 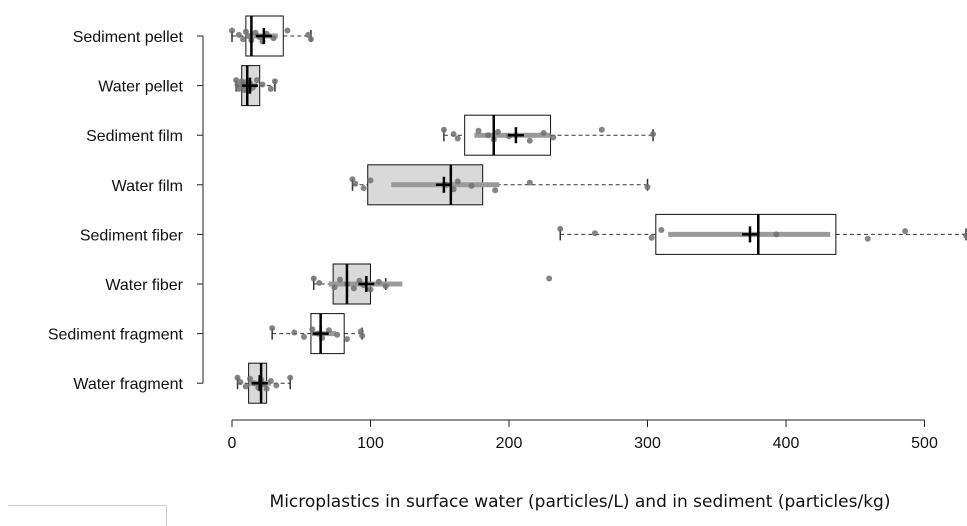 What do you see at coordinates (128, 37) in the screenshot?
I see `category-label: Sediment pellet` at bounding box center [128, 37].